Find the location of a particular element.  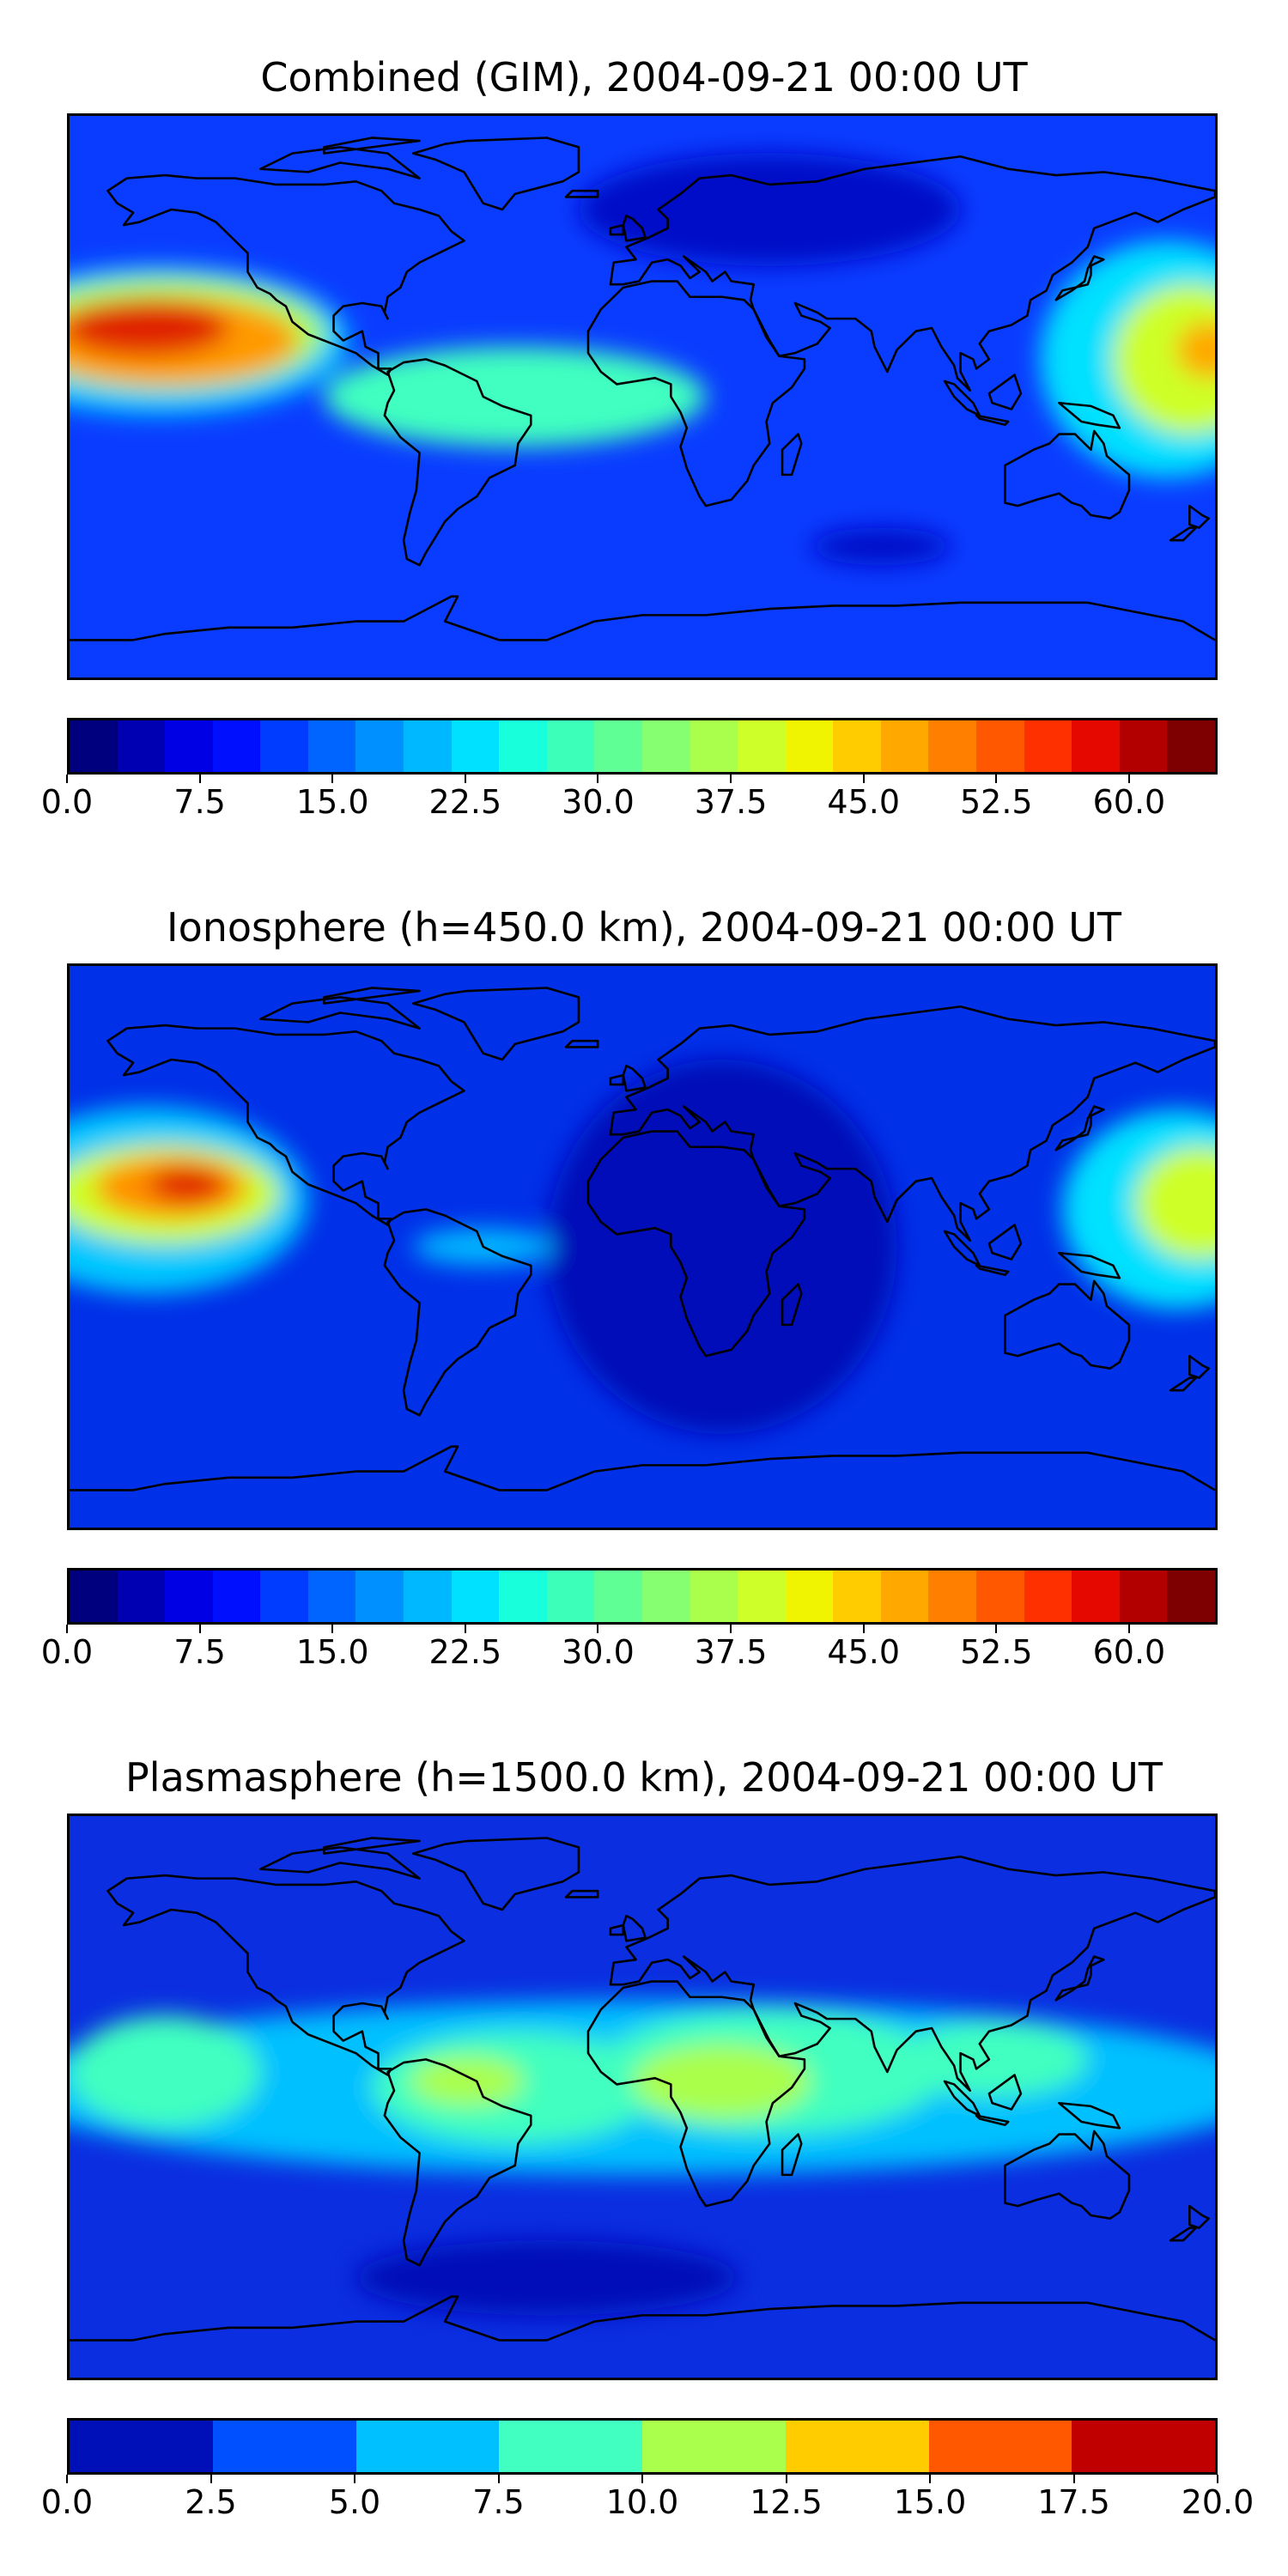

colorbar-tick-label: 10.0 is located at coordinates (642, 2502).